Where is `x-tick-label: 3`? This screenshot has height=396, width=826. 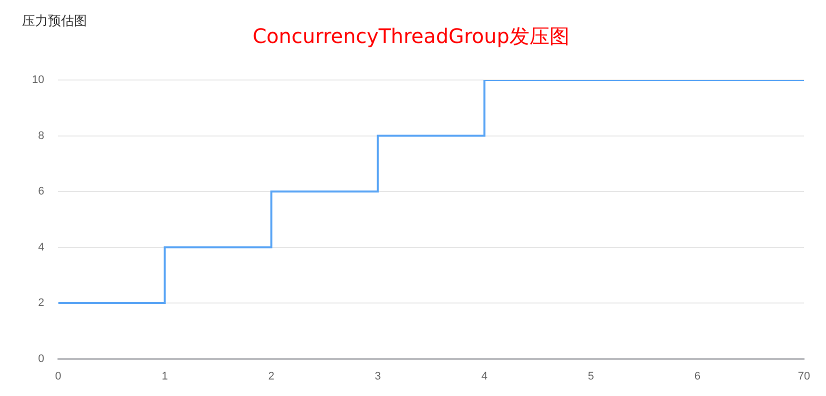 x-tick-label: 3 is located at coordinates (377, 376).